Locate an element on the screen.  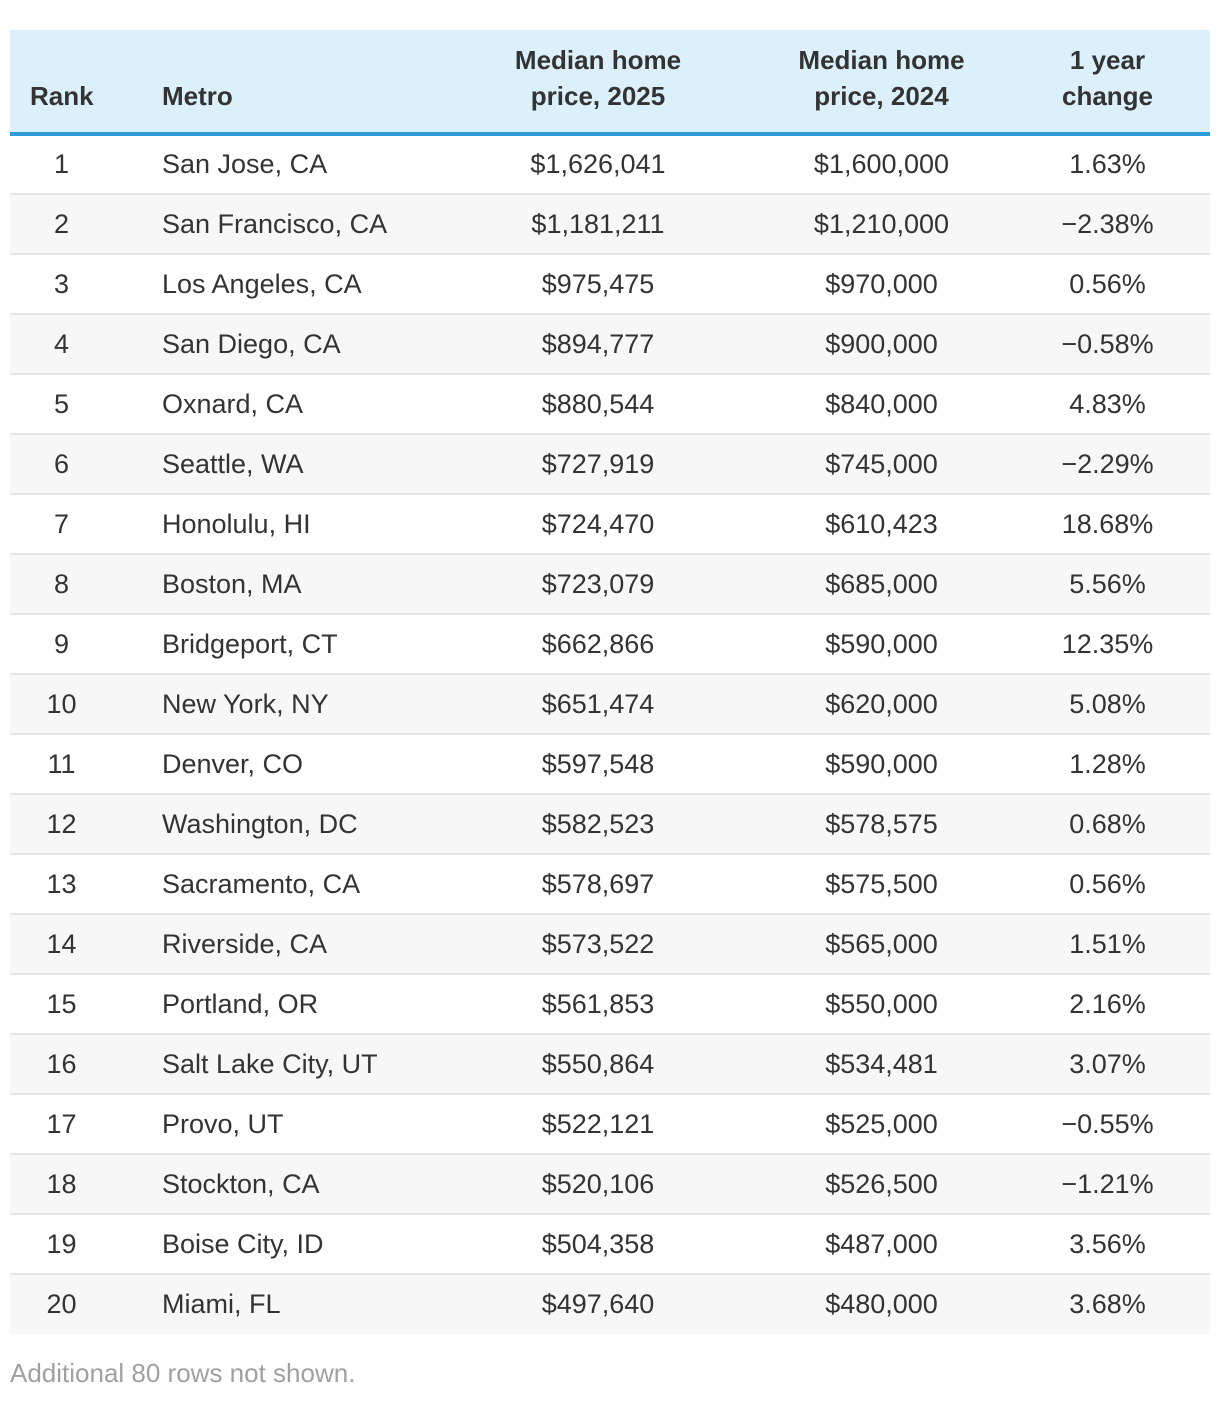
change-column-header: 1 year change is located at coordinates (1092, 83).